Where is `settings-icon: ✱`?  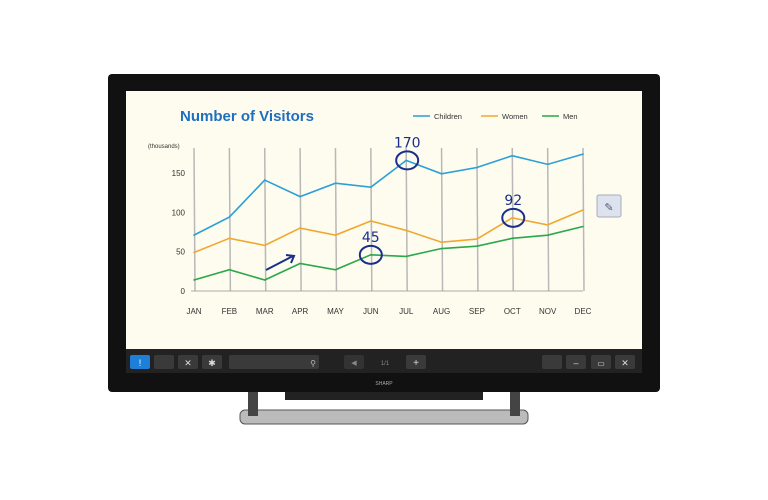 settings-icon: ✱ is located at coordinates (212, 363).